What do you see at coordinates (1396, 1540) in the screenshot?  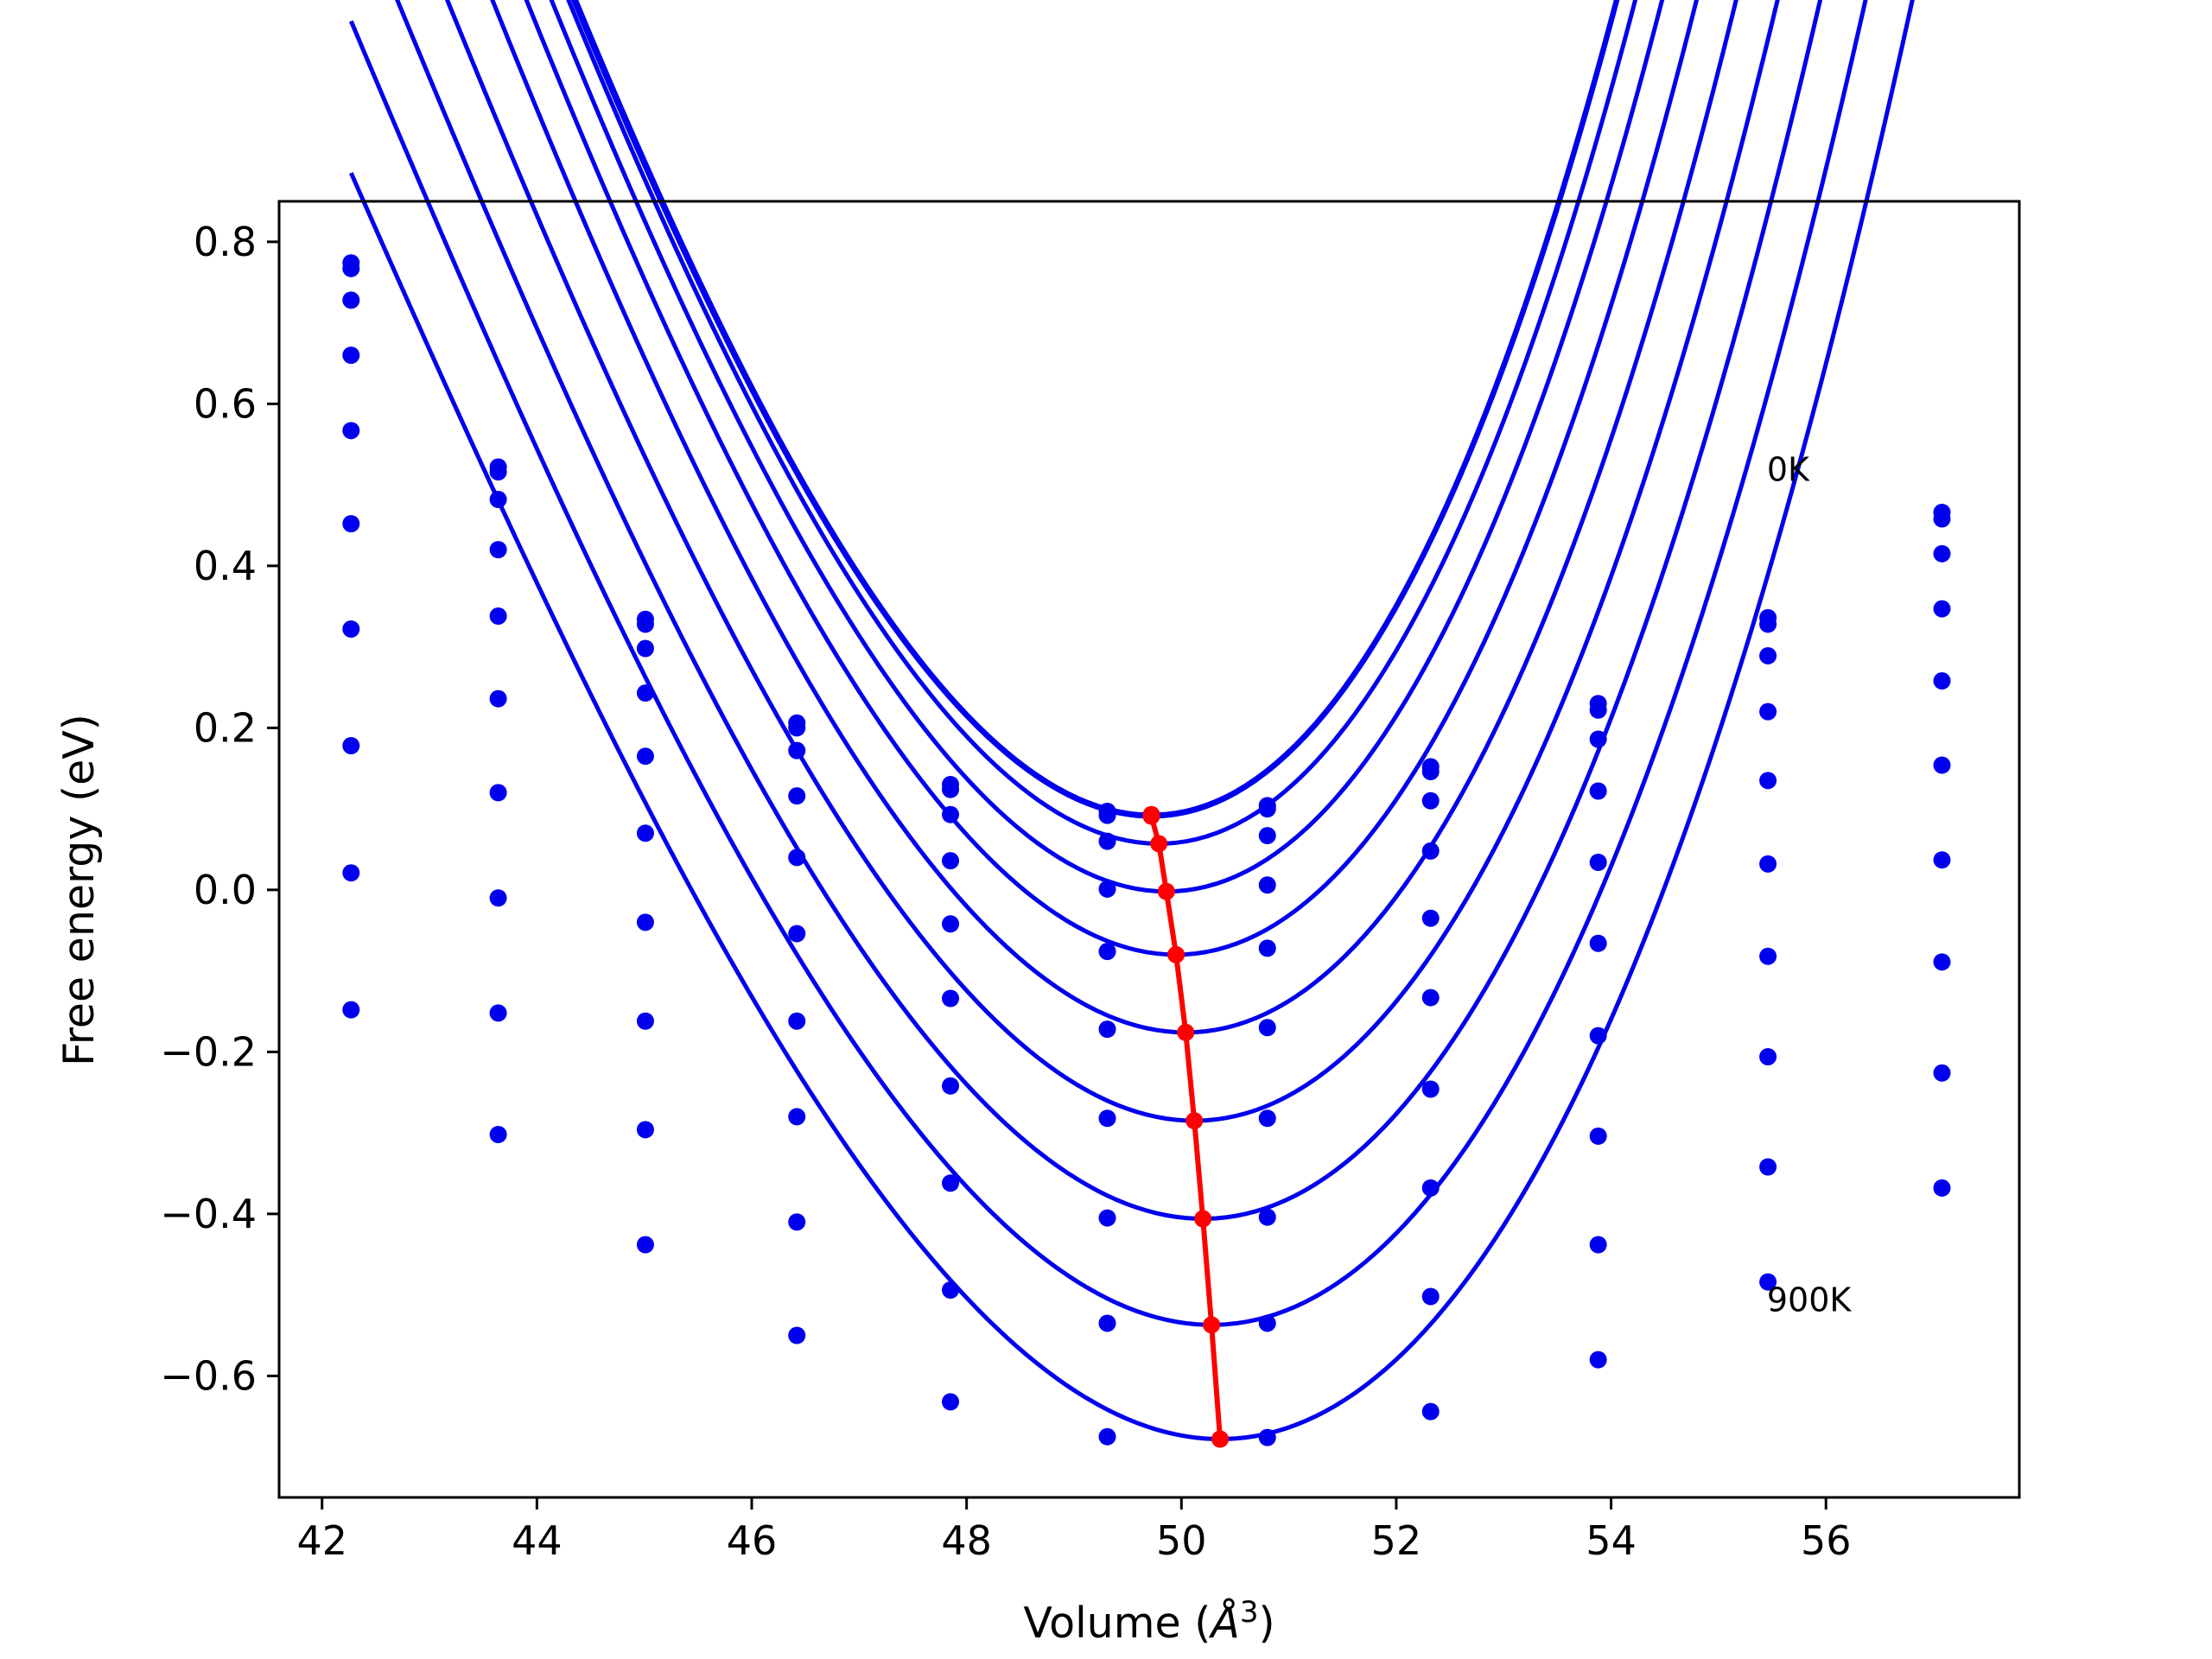 I see `x-tick-label: 52` at bounding box center [1396, 1540].